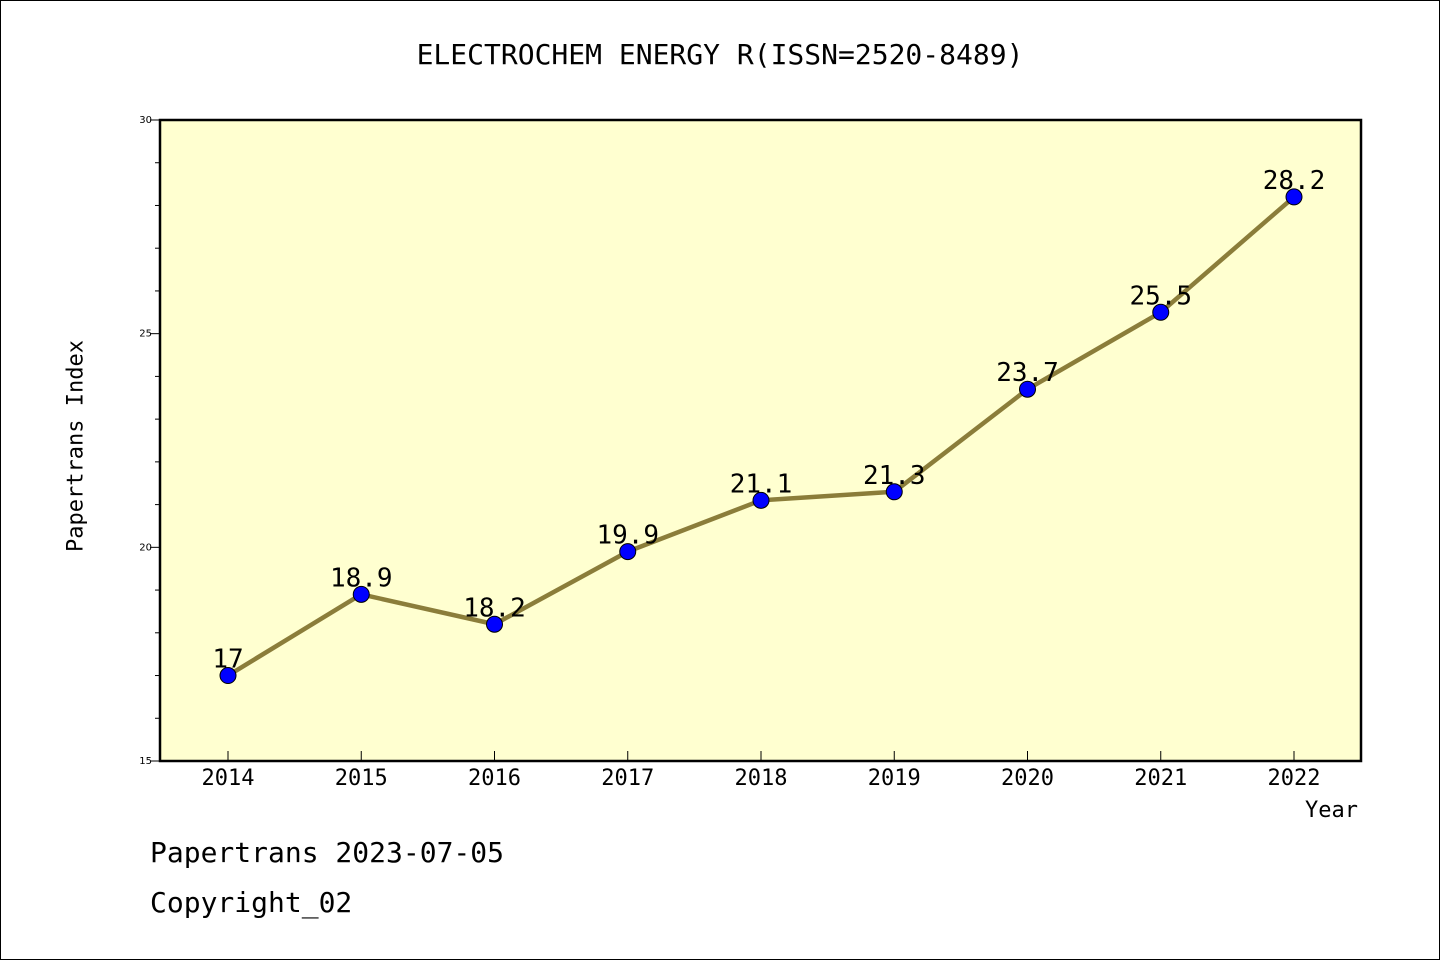 This screenshot has width=1440, height=960. I want to click on x-tick-label: 2022, so click(1294, 778).